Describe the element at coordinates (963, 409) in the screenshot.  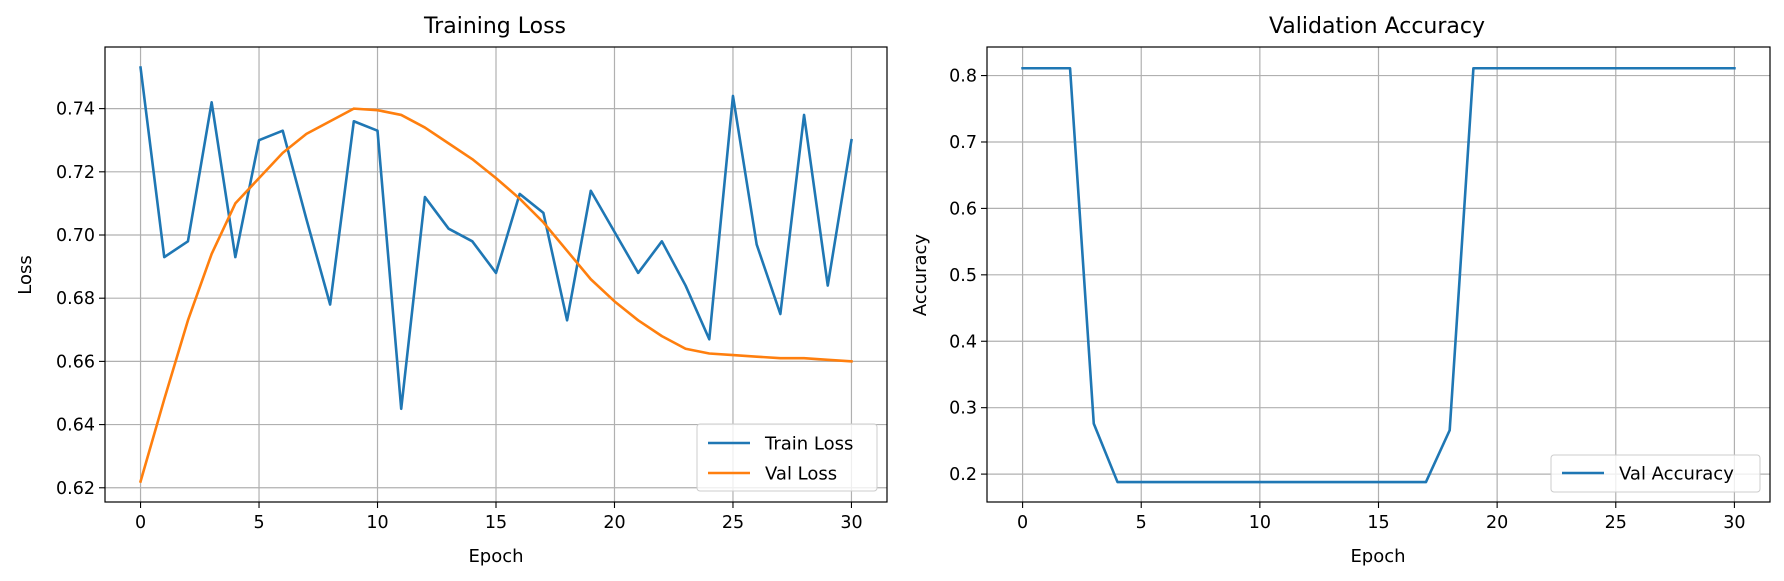
I see `y-tick-label: 0.3` at that location.